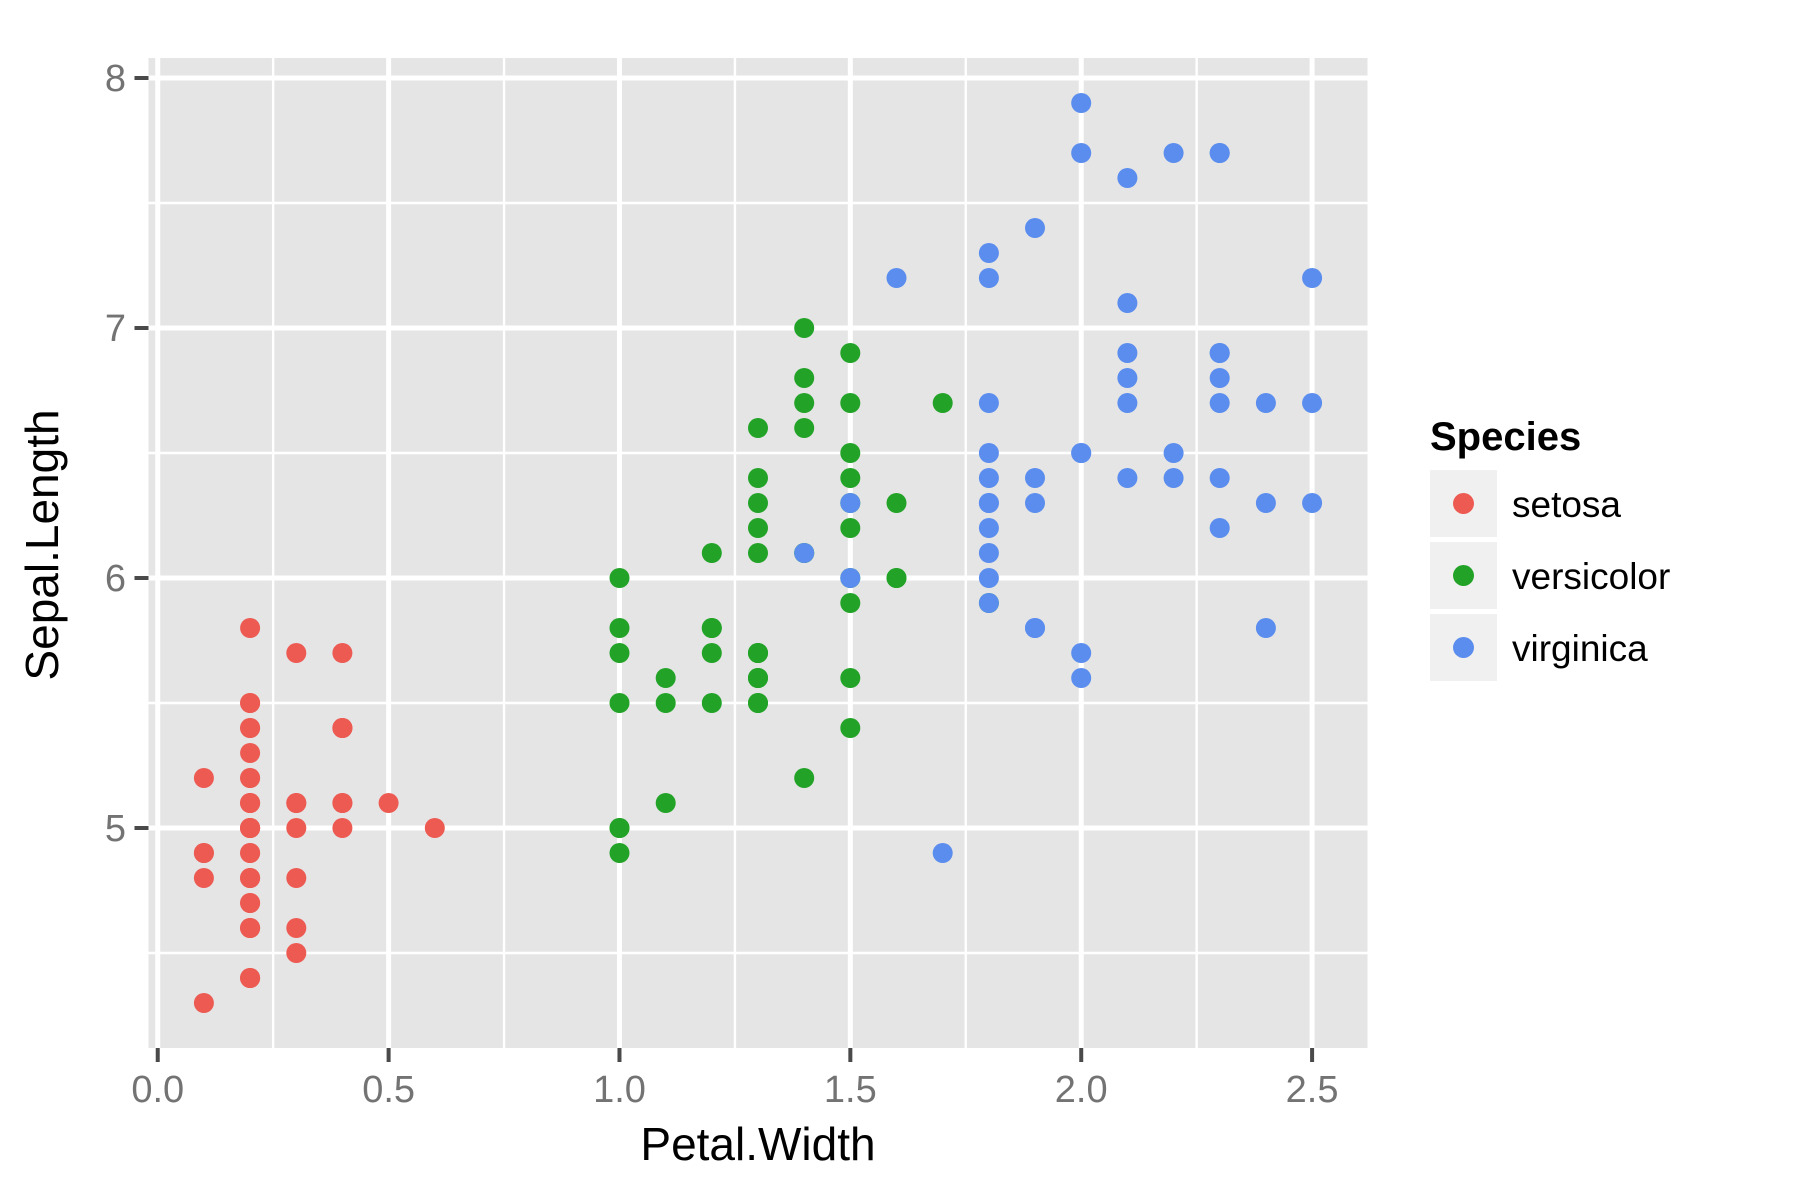 The height and width of the screenshot is (1200, 1800). Describe the element at coordinates (1591, 576) in the screenshot. I see `legend-label-versicolor: versicolor` at that location.